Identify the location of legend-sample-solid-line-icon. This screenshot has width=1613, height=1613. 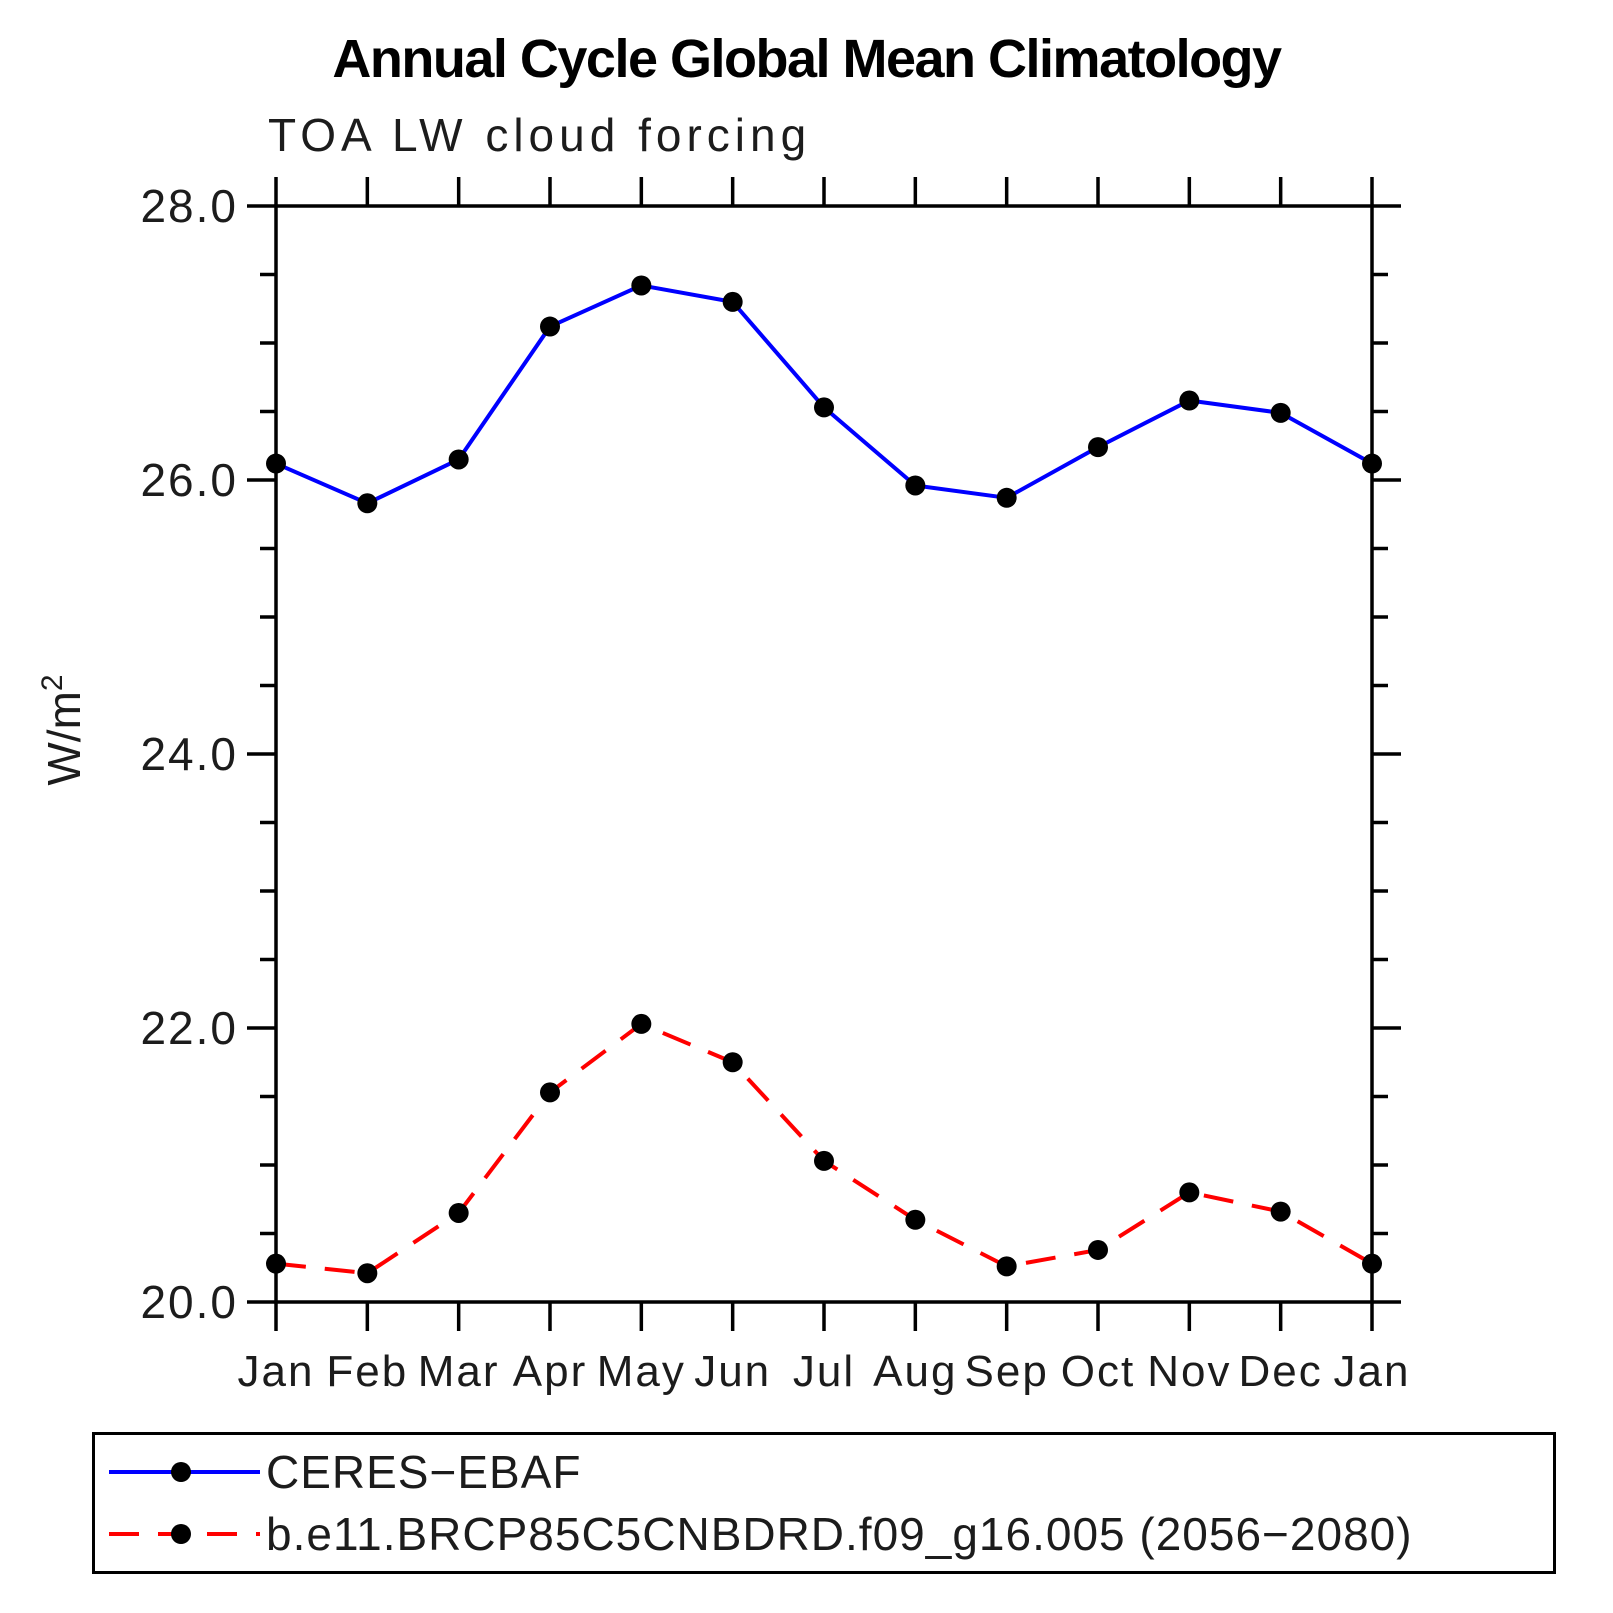
(184, 1472).